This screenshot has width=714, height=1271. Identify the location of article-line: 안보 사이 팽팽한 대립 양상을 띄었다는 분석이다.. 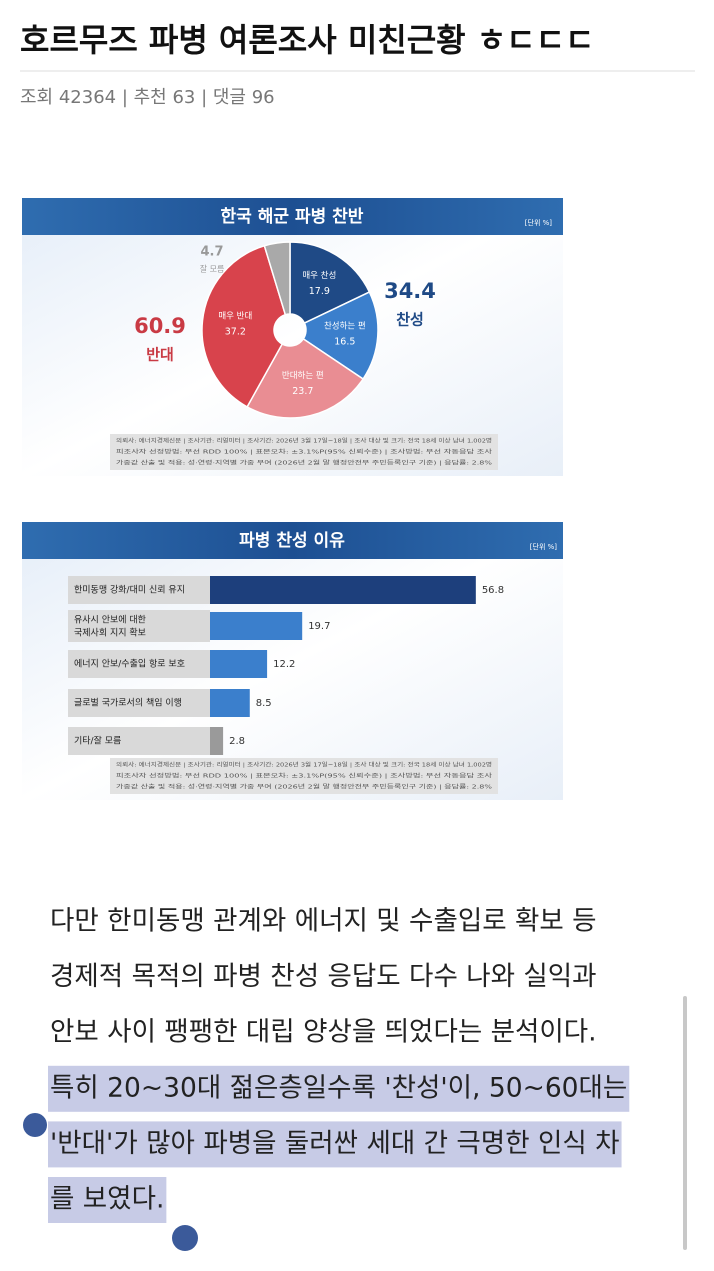
(323, 1032).